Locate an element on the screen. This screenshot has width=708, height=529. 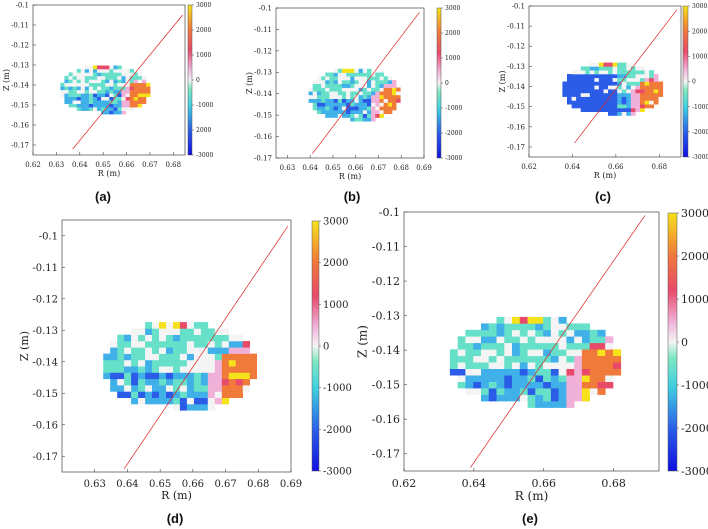
y-tick-label: -0.15 is located at coordinates (516, 107).